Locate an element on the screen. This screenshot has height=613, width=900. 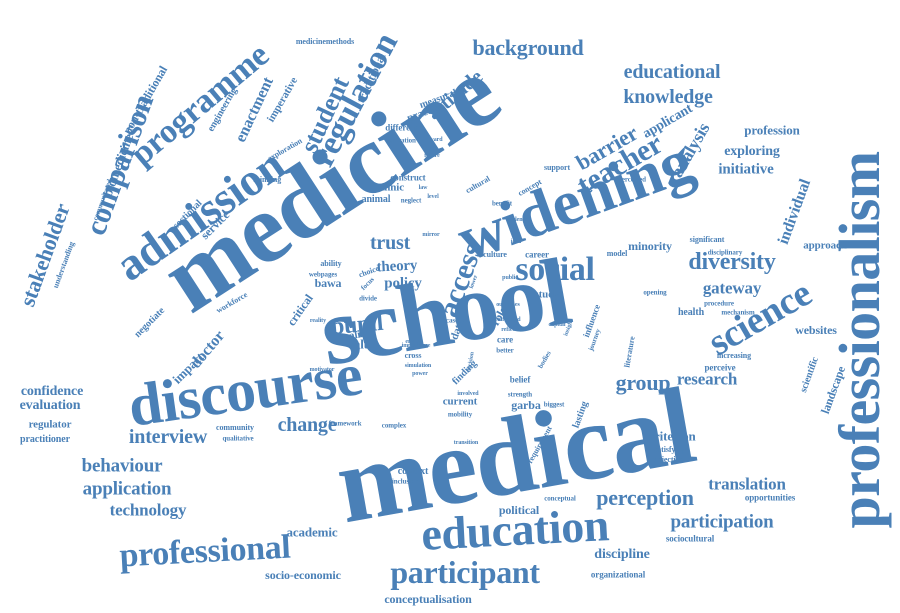
cloud-word-background: background is located at coordinates (528, 47).